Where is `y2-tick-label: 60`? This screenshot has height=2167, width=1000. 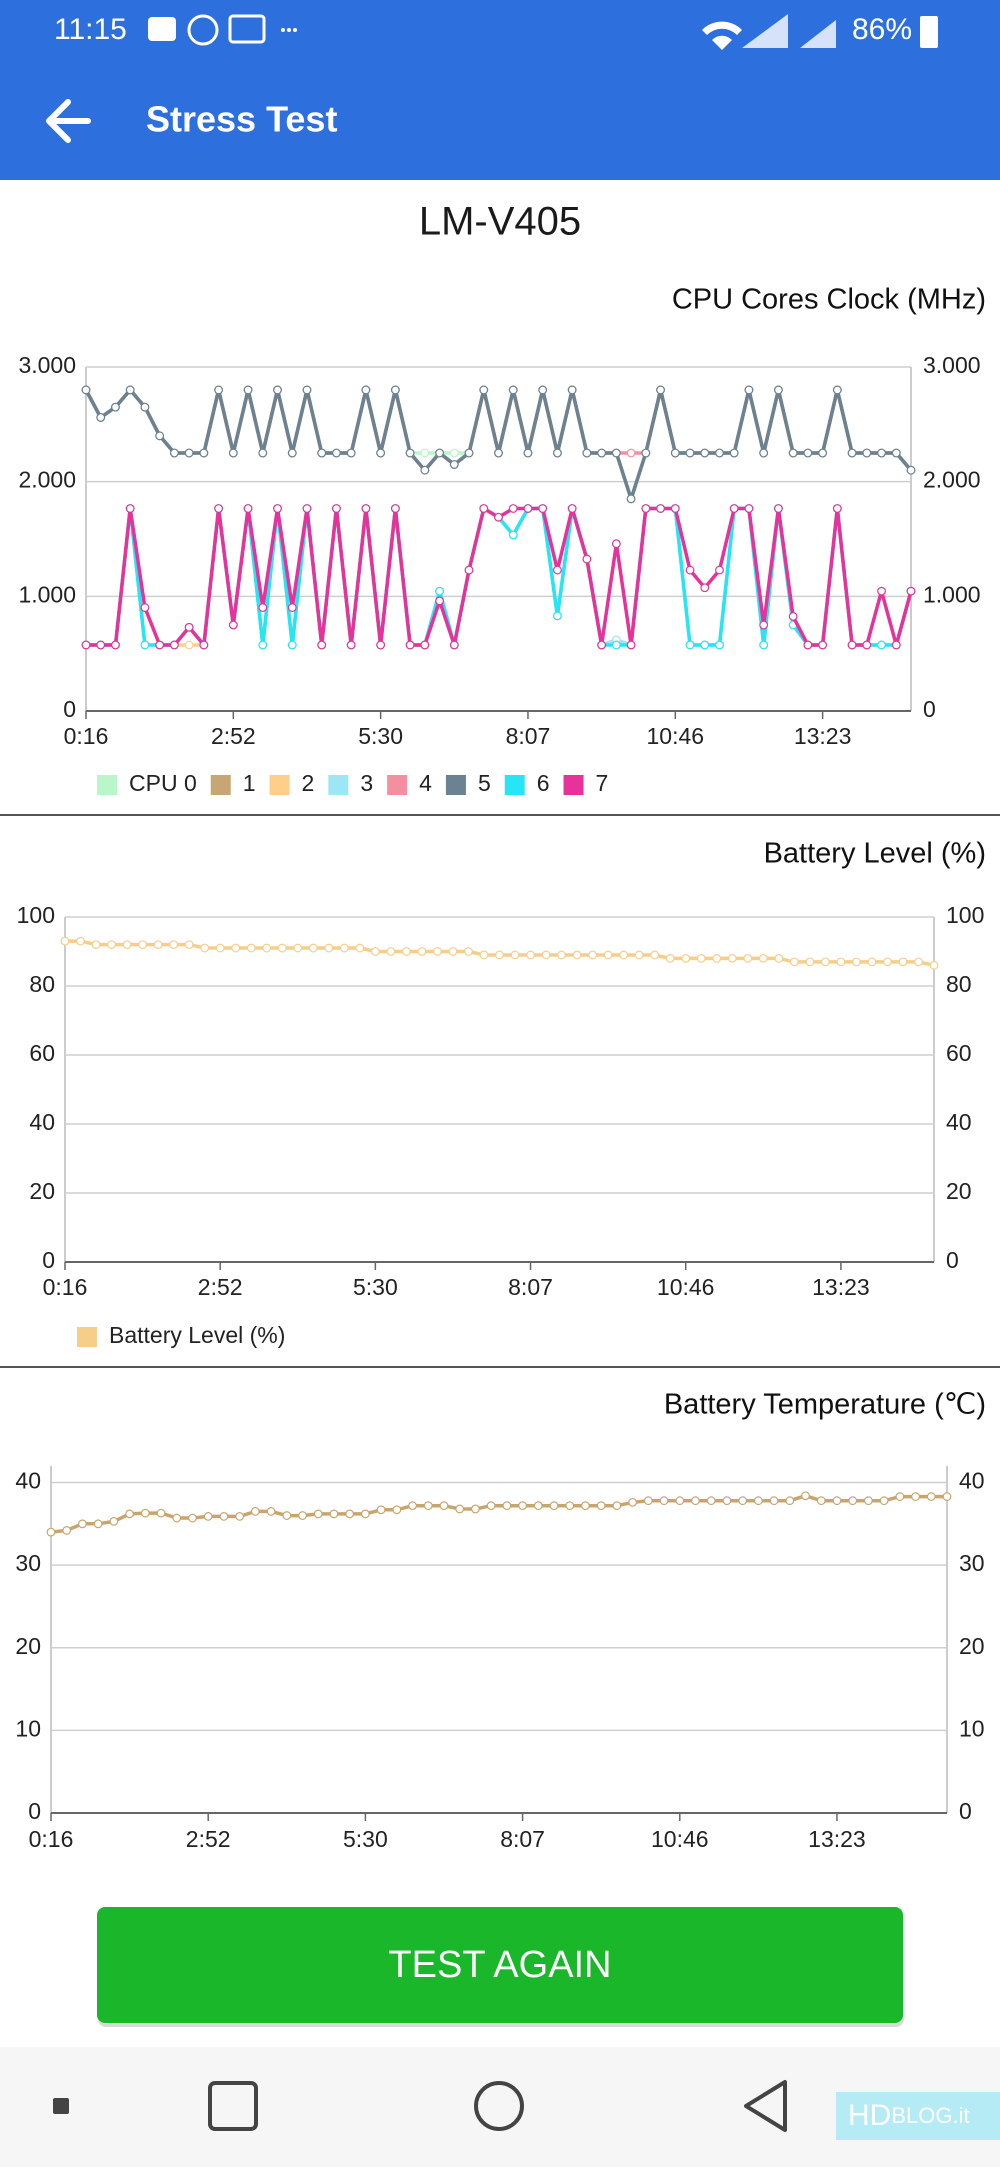
y2-tick-label: 60 is located at coordinates (959, 1053).